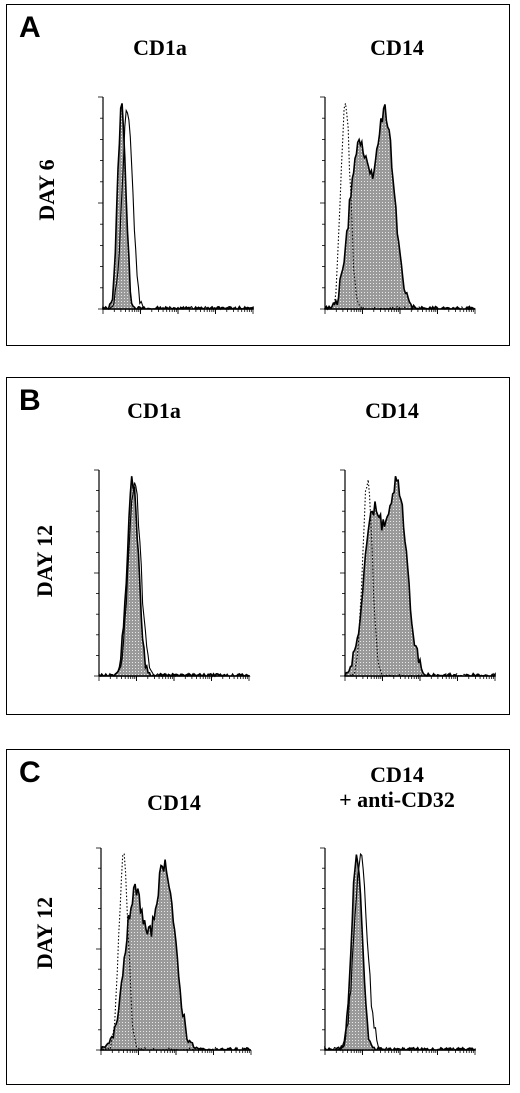  I want to click on column-title-left: CD14, so click(174, 802).